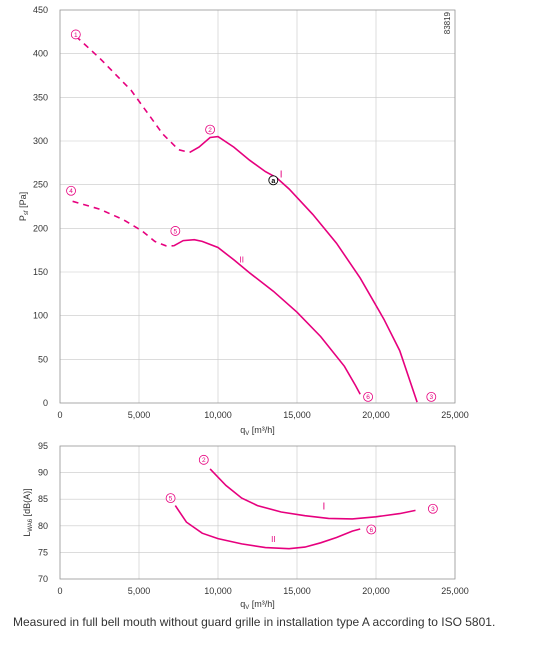  I want to click on curve-point-marker-1: 1, so click(75, 34).